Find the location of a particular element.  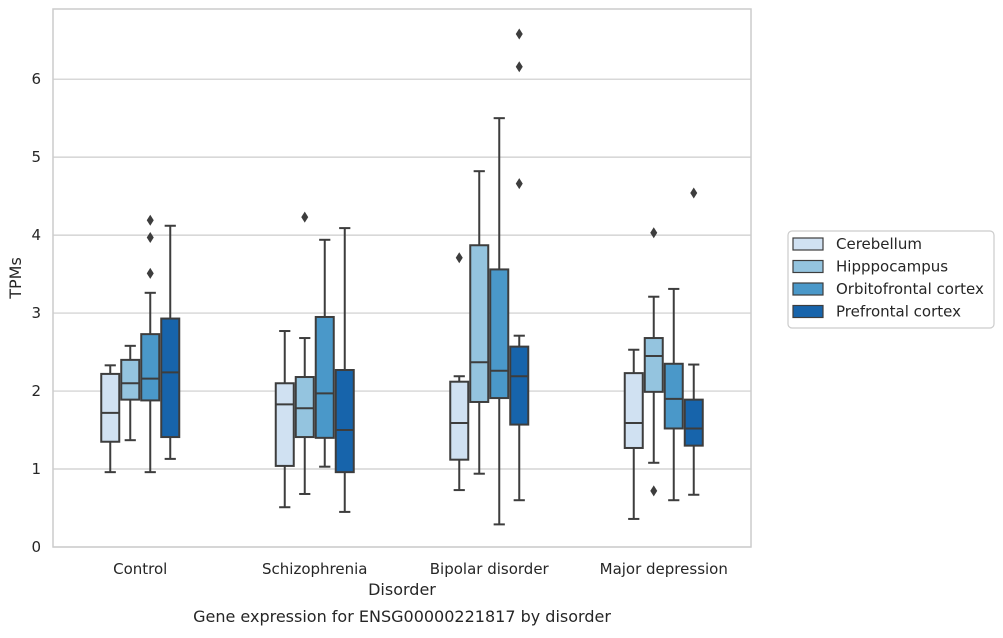

x-tick-label: Bipolar disorder is located at coordinates (490, 569).